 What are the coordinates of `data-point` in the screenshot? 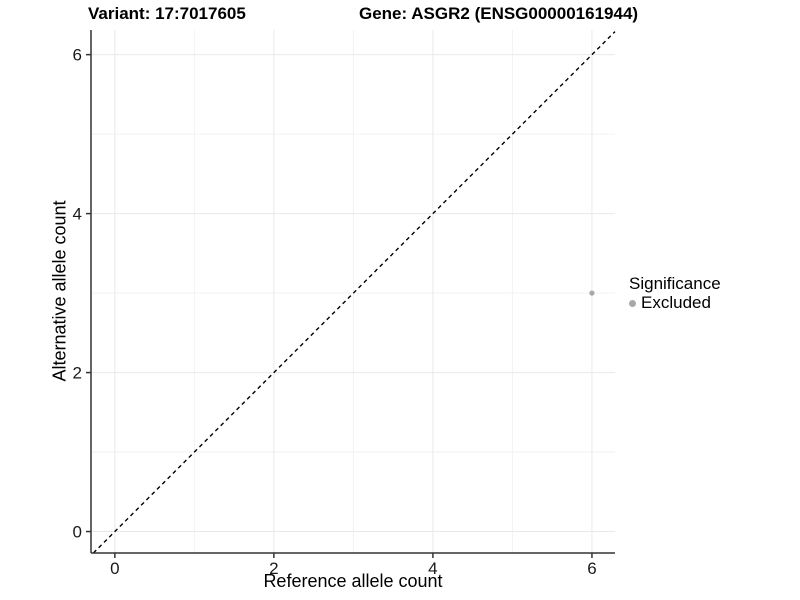 It's located at (592, 293).